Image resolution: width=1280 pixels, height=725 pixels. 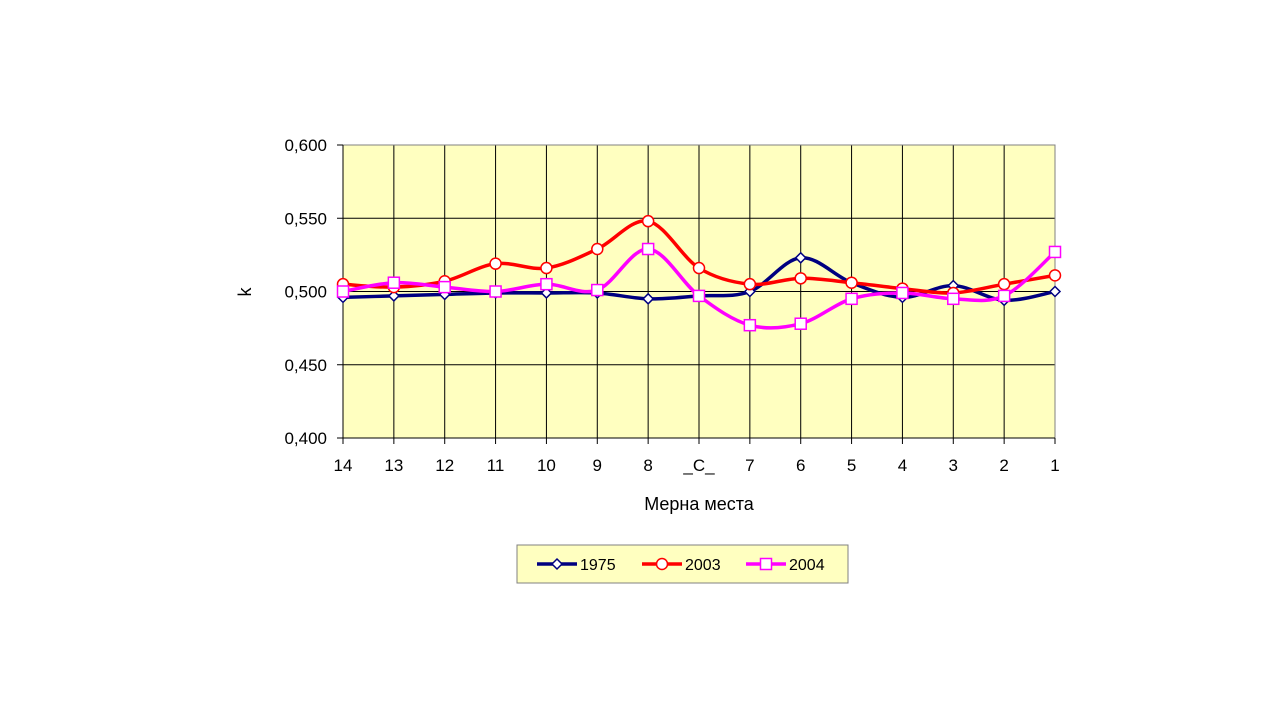 What do you see at coordinates (1003, 465) in the screenshot?
I see `x-tick-label: 2` at bounding box center [1003, 465].